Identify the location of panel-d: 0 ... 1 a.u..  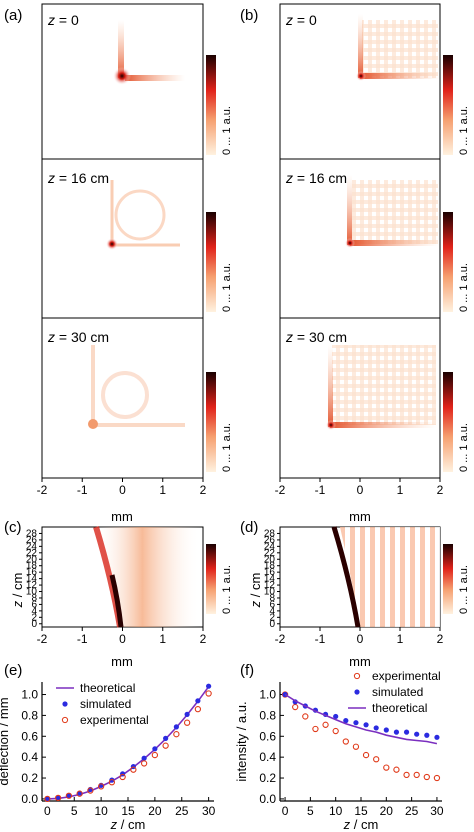
(374, 577).